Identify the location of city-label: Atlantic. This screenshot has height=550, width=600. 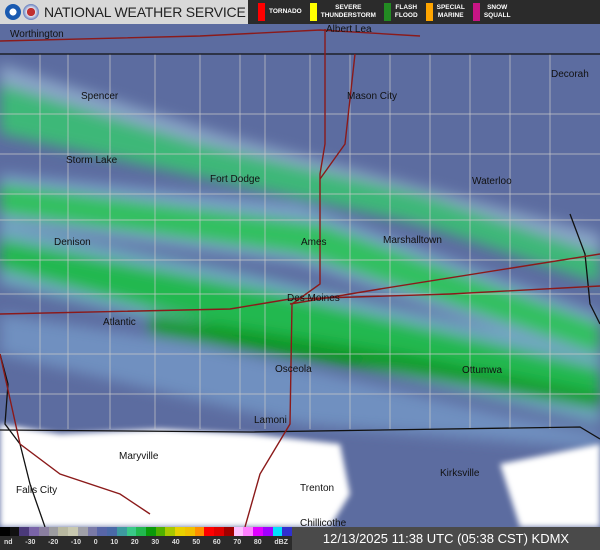
(119, 322).